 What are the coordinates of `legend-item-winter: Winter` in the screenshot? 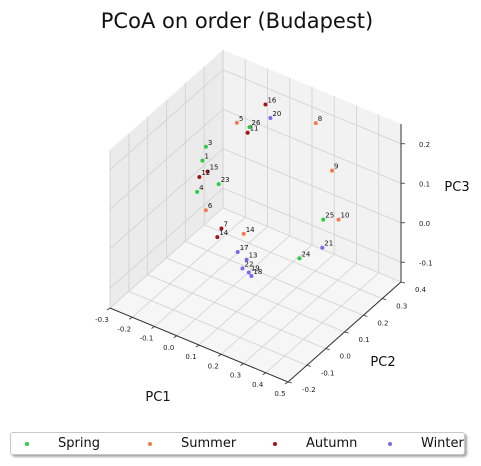 It's located at (426, 443).